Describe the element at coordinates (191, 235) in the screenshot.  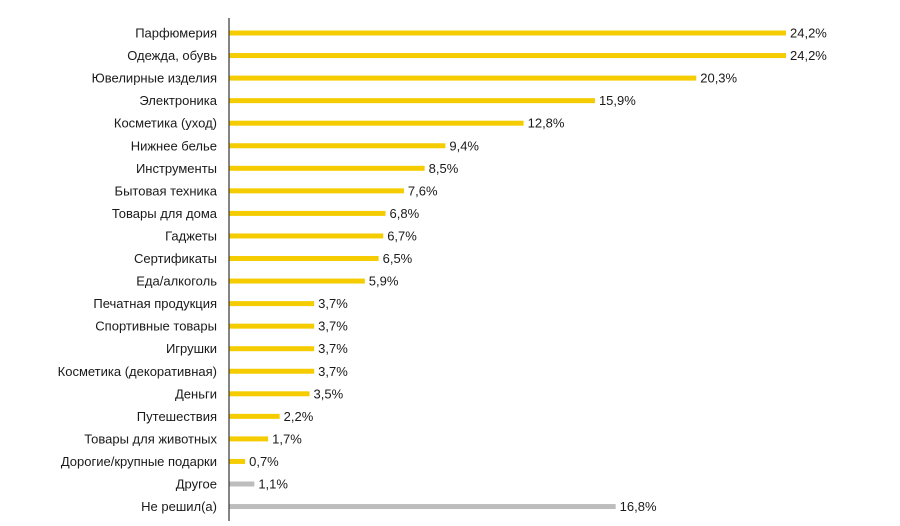
I see `category-label: Гаджеты` at that location.